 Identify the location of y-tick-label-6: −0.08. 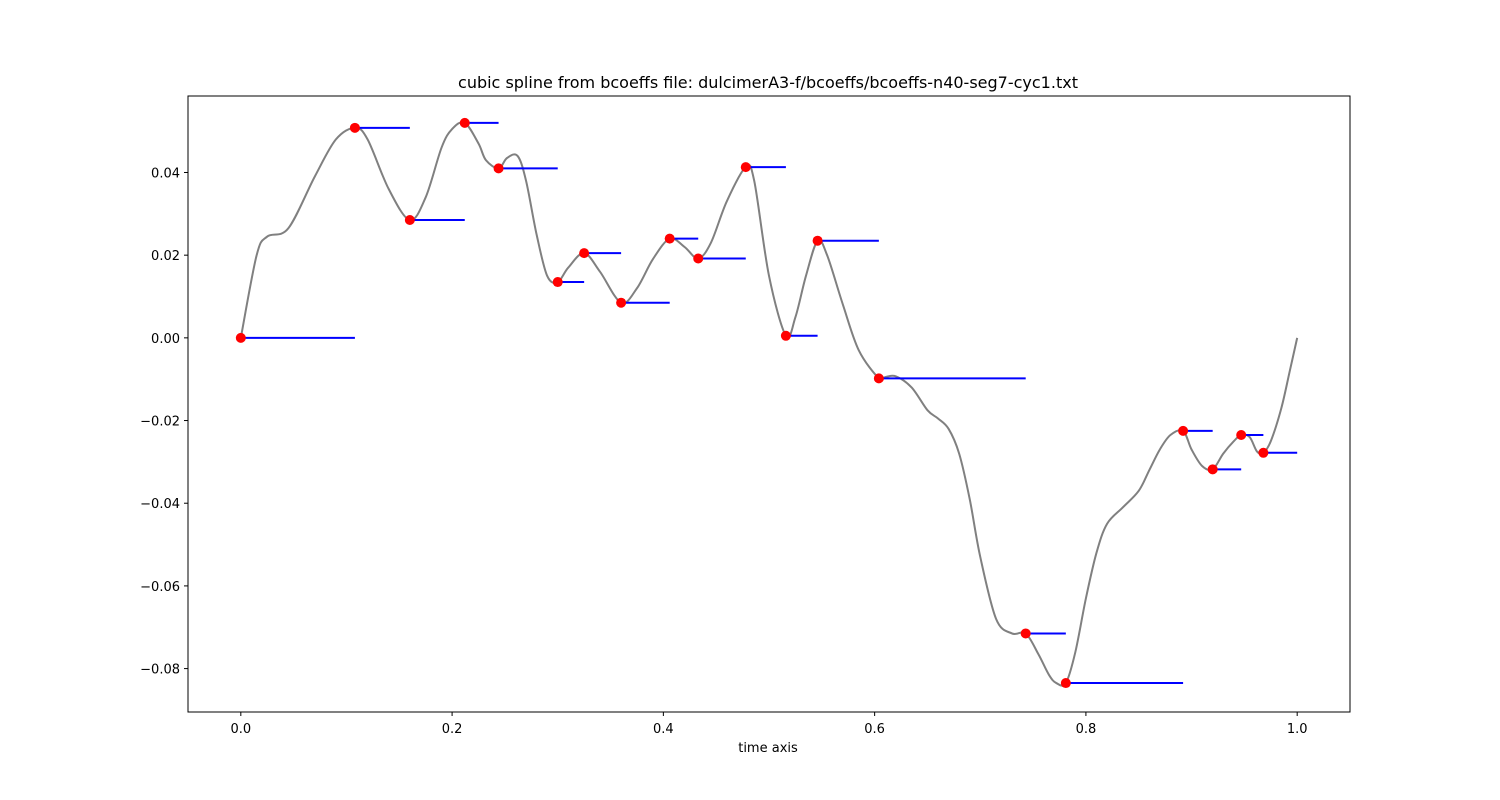
(160, 670).